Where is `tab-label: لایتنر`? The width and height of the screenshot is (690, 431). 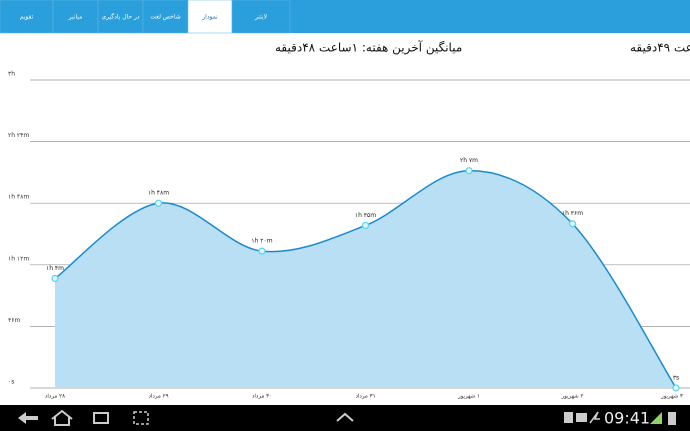 tab-label: لایتنر is located at coordinates (260, 17).